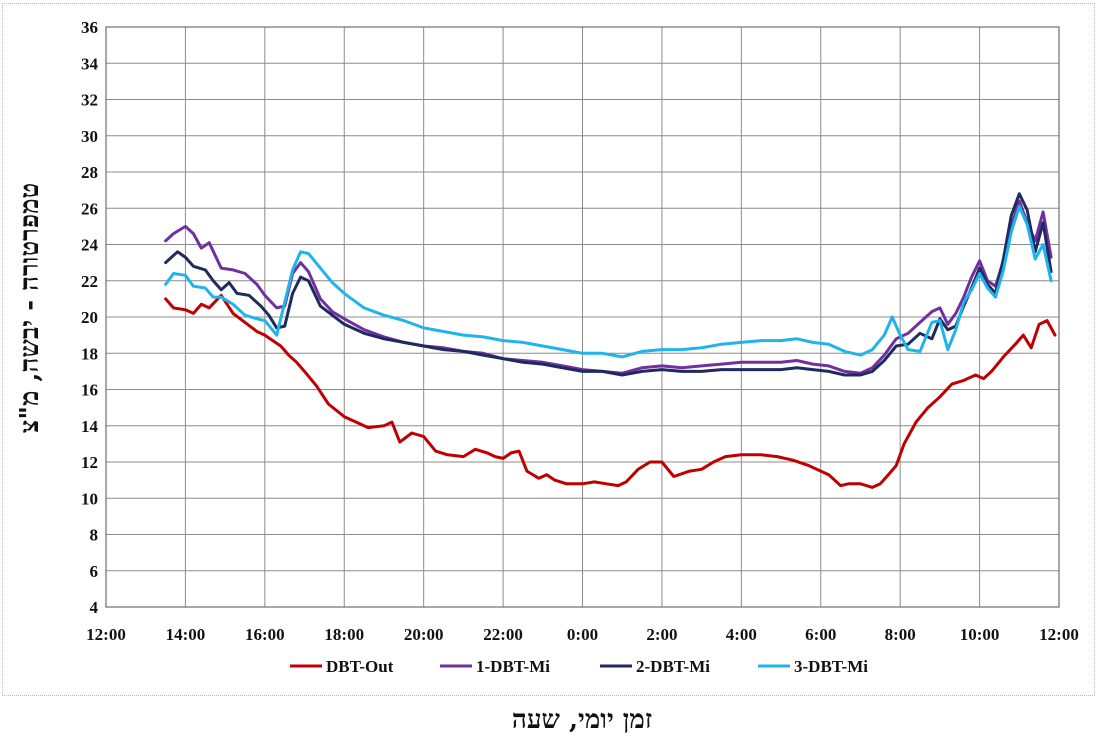  I want to click on y-tick-labels: 4 6 8 10 12 14 16 18 20 22 24 26 28 30 32 34 36, so click(90, 317).